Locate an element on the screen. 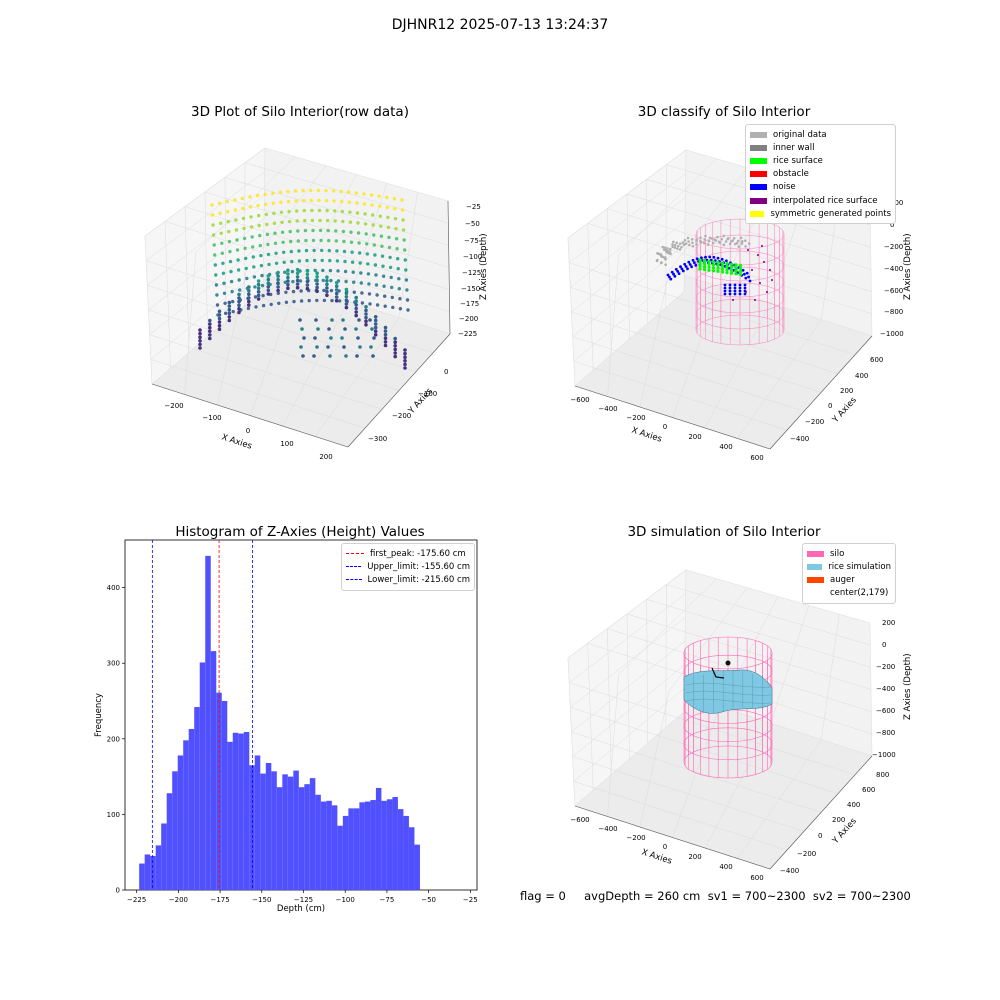 Image resolution: width=1000 pixels, height=1000 pixels. legend-swatch is located at coordinates (758, 134).